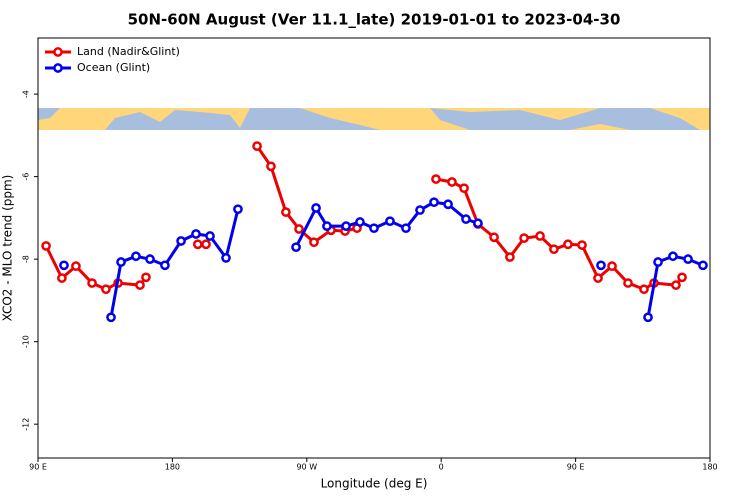 Image resolution: width=750 pixels, height=500 pixels. I want to click on y-tick-label: -8, so click(26, 259).